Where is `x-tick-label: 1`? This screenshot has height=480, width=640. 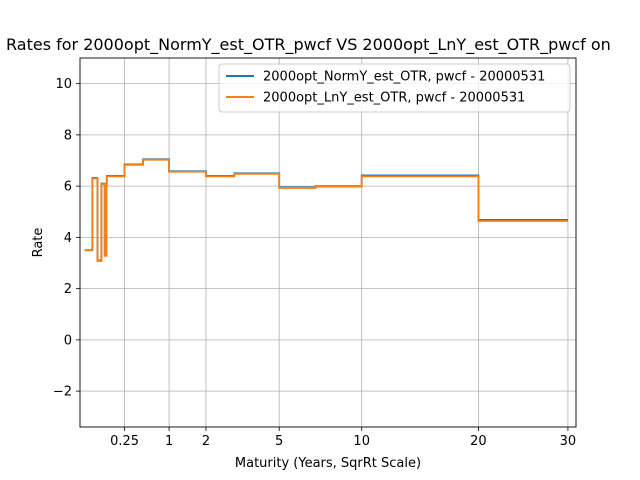 x-tick-label: 1 is located at coordinates (169, 441).